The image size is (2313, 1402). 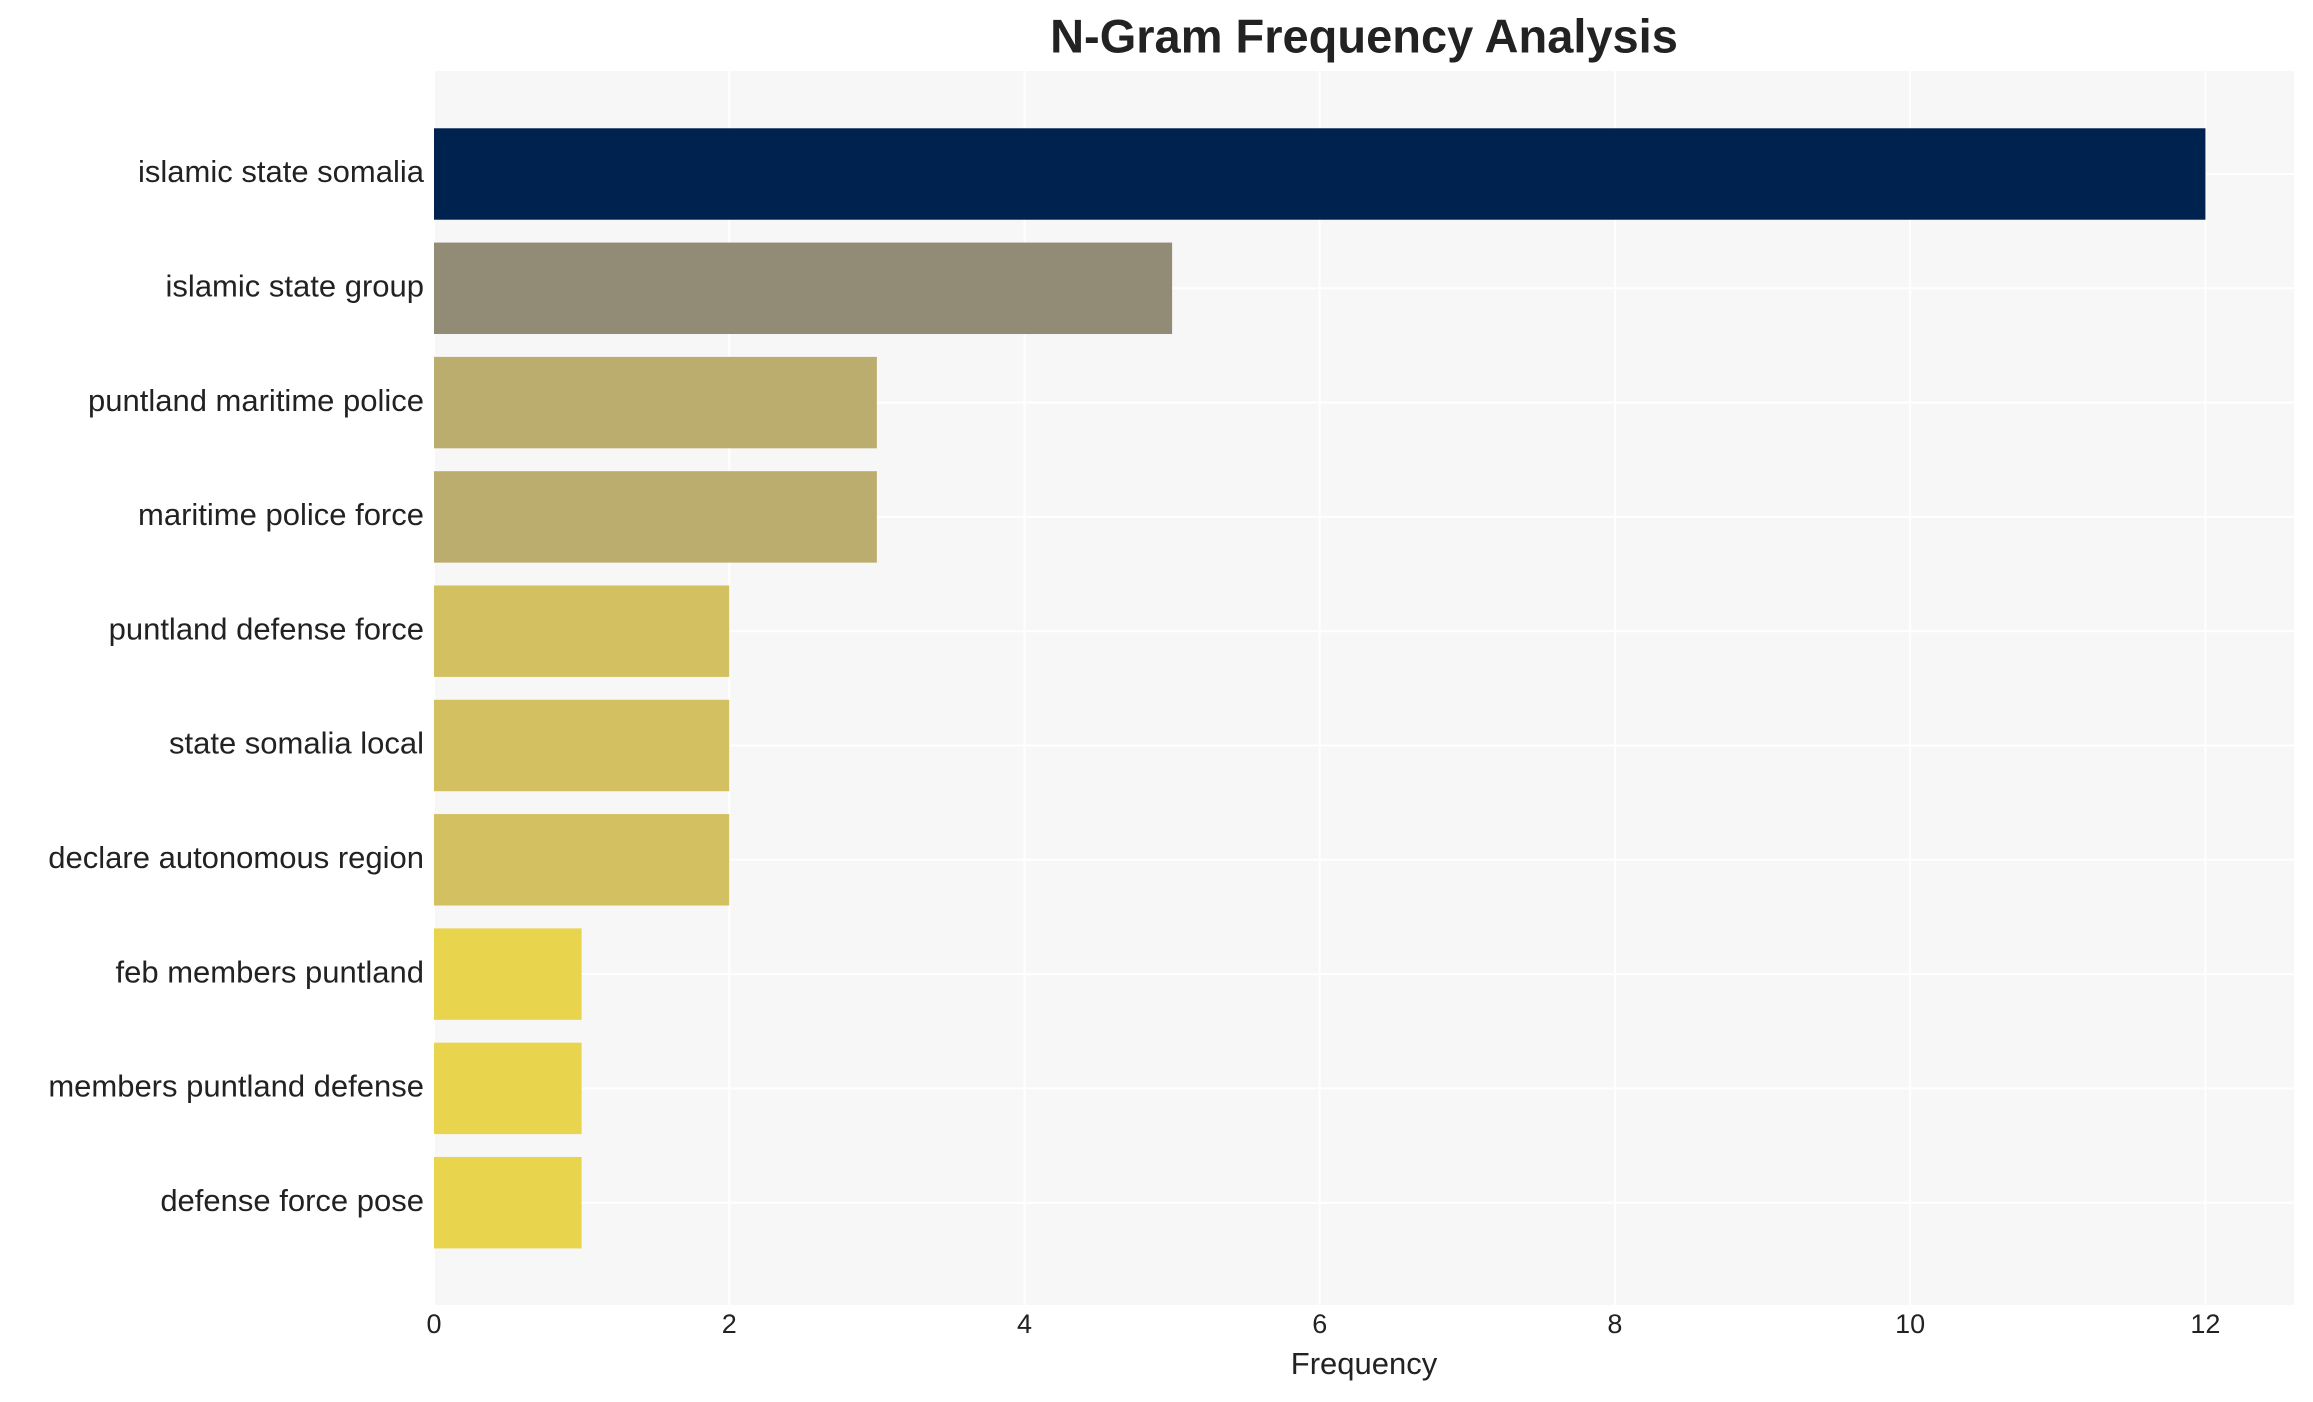 What do you see at coordinates (2205, 1324) in the screenshot?
I see `x-tick-label: 12` at bounding box center [2205, 1324].